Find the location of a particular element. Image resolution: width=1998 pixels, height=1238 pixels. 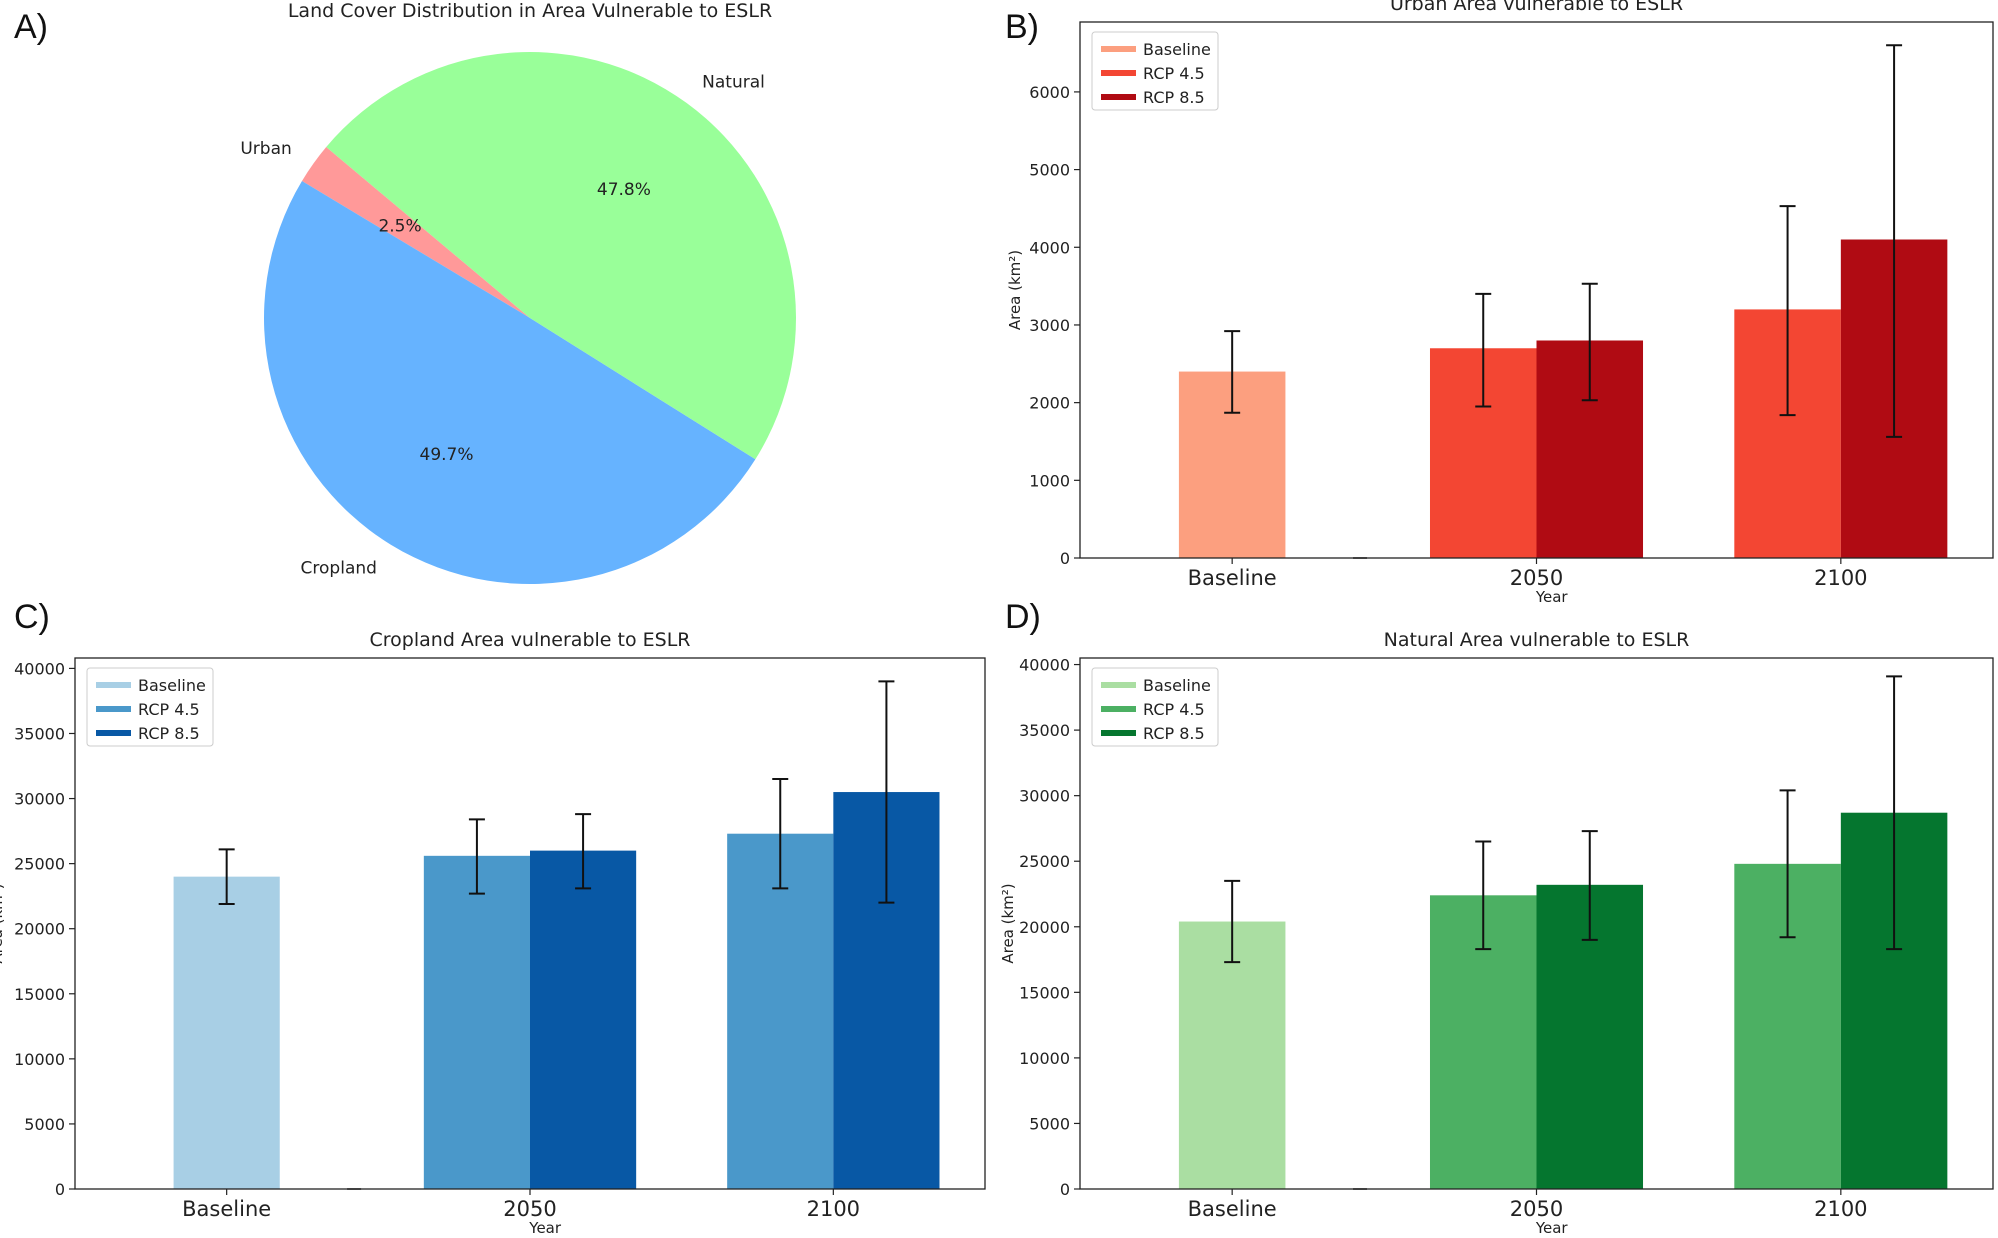

y-tick-label: 1000 is located at coordinates (1049, 480).